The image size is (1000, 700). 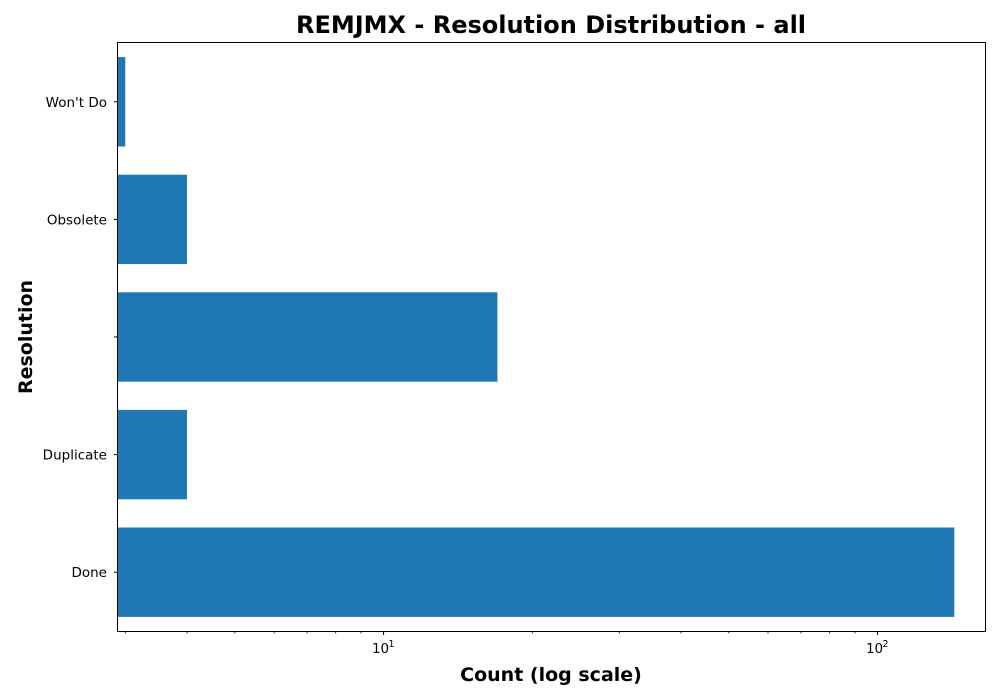 What do you see at coordinates (76, 103) in the screenshot?
I see `y-tick-label: Won't Do` at bounding box center [76, 103].